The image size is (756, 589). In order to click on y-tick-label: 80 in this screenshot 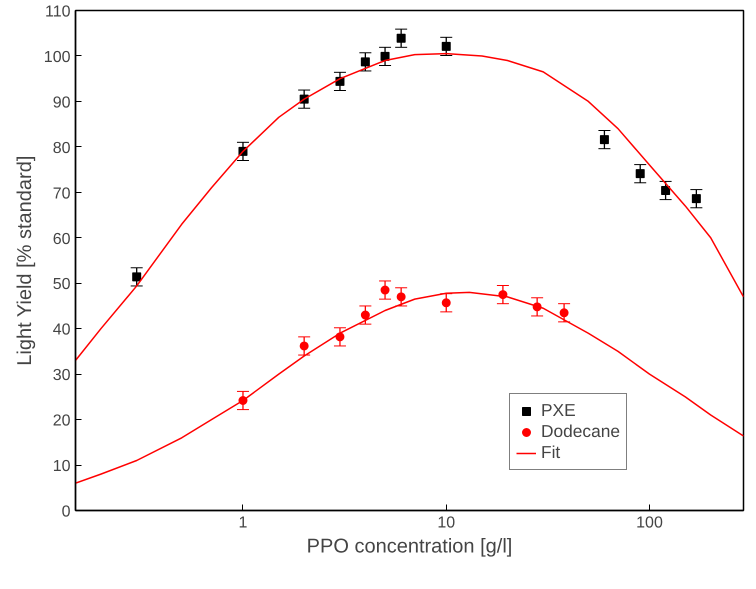, I will do `click(61, 148)`.